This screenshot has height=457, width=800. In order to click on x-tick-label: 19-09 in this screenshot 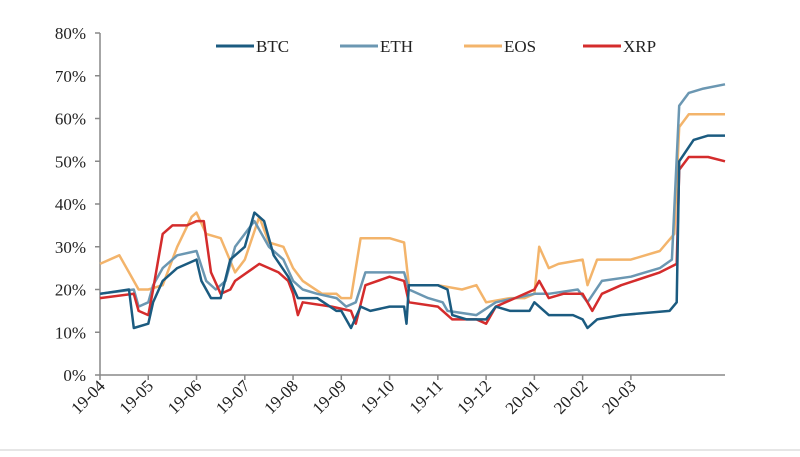, I will do `click(329, 396)`.